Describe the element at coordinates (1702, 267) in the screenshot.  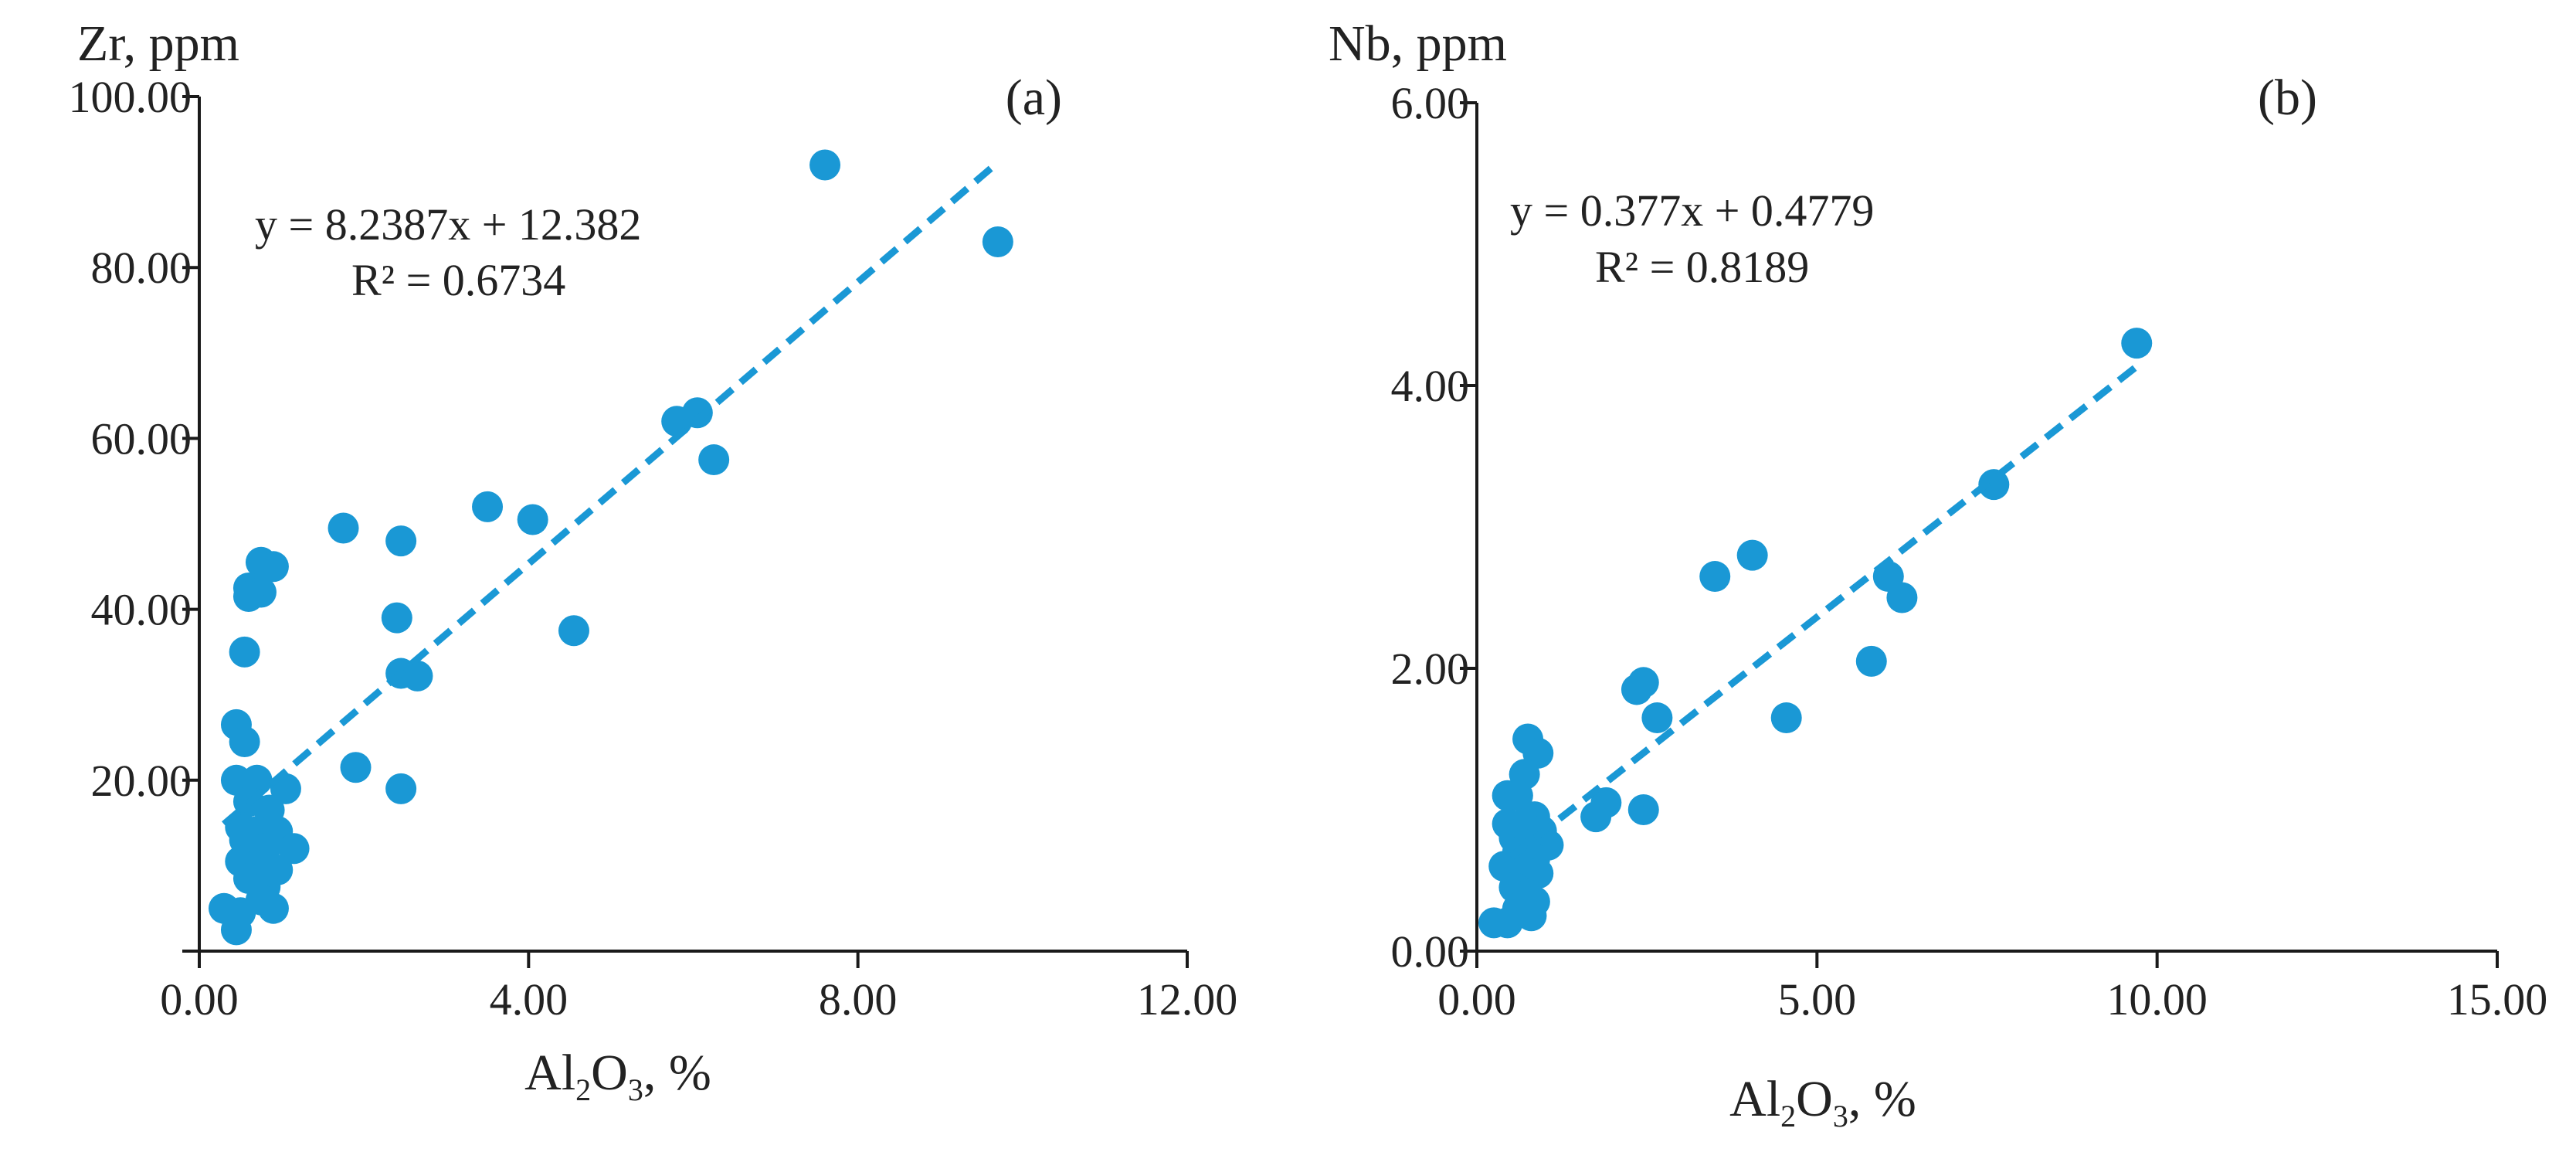
I see `panel-b-r-squared: R² = 0.8189` at that location.